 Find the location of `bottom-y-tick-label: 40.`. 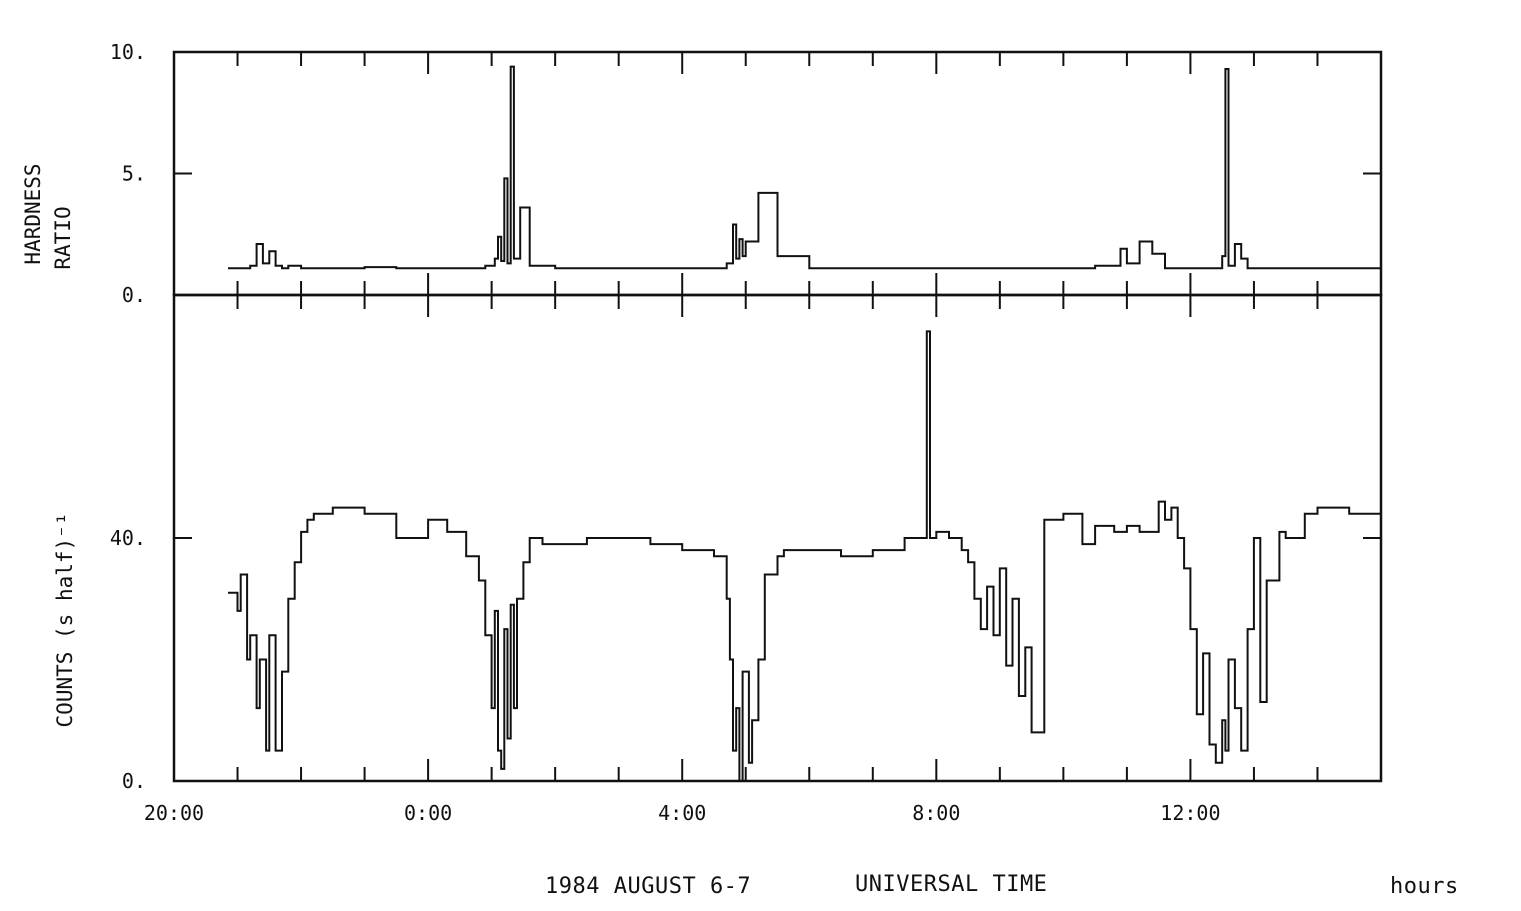

bottom-y-tick-label: 40. is located at coordinates (128, 538).